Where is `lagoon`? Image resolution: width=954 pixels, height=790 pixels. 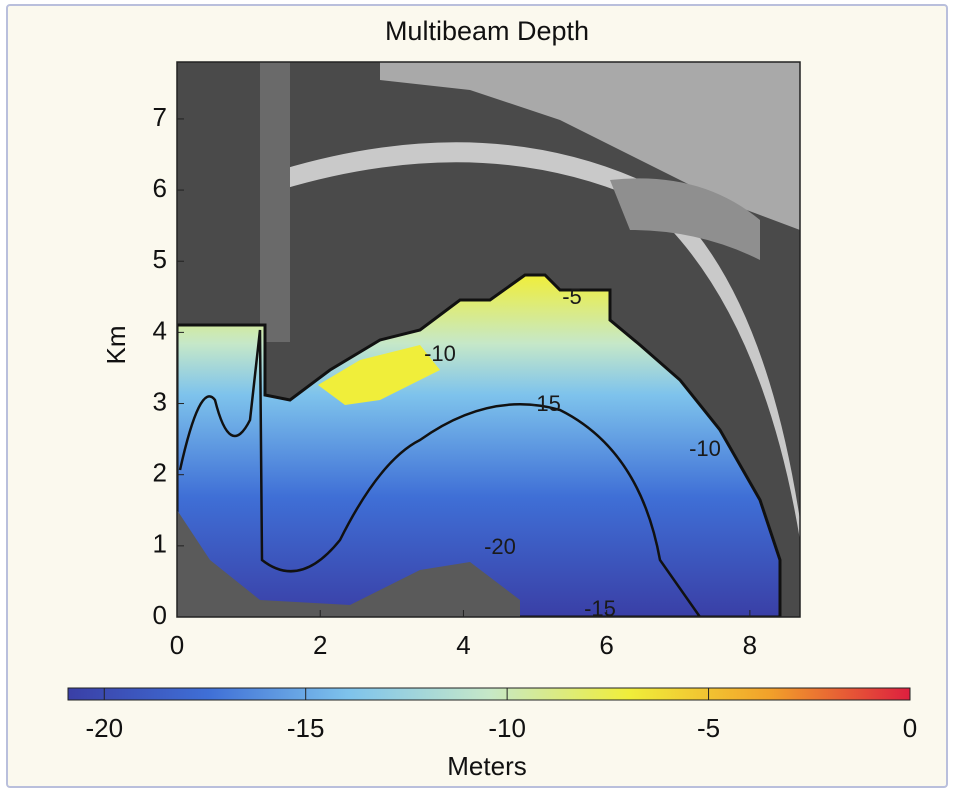 lagoon is located at coordinates (685, 219).